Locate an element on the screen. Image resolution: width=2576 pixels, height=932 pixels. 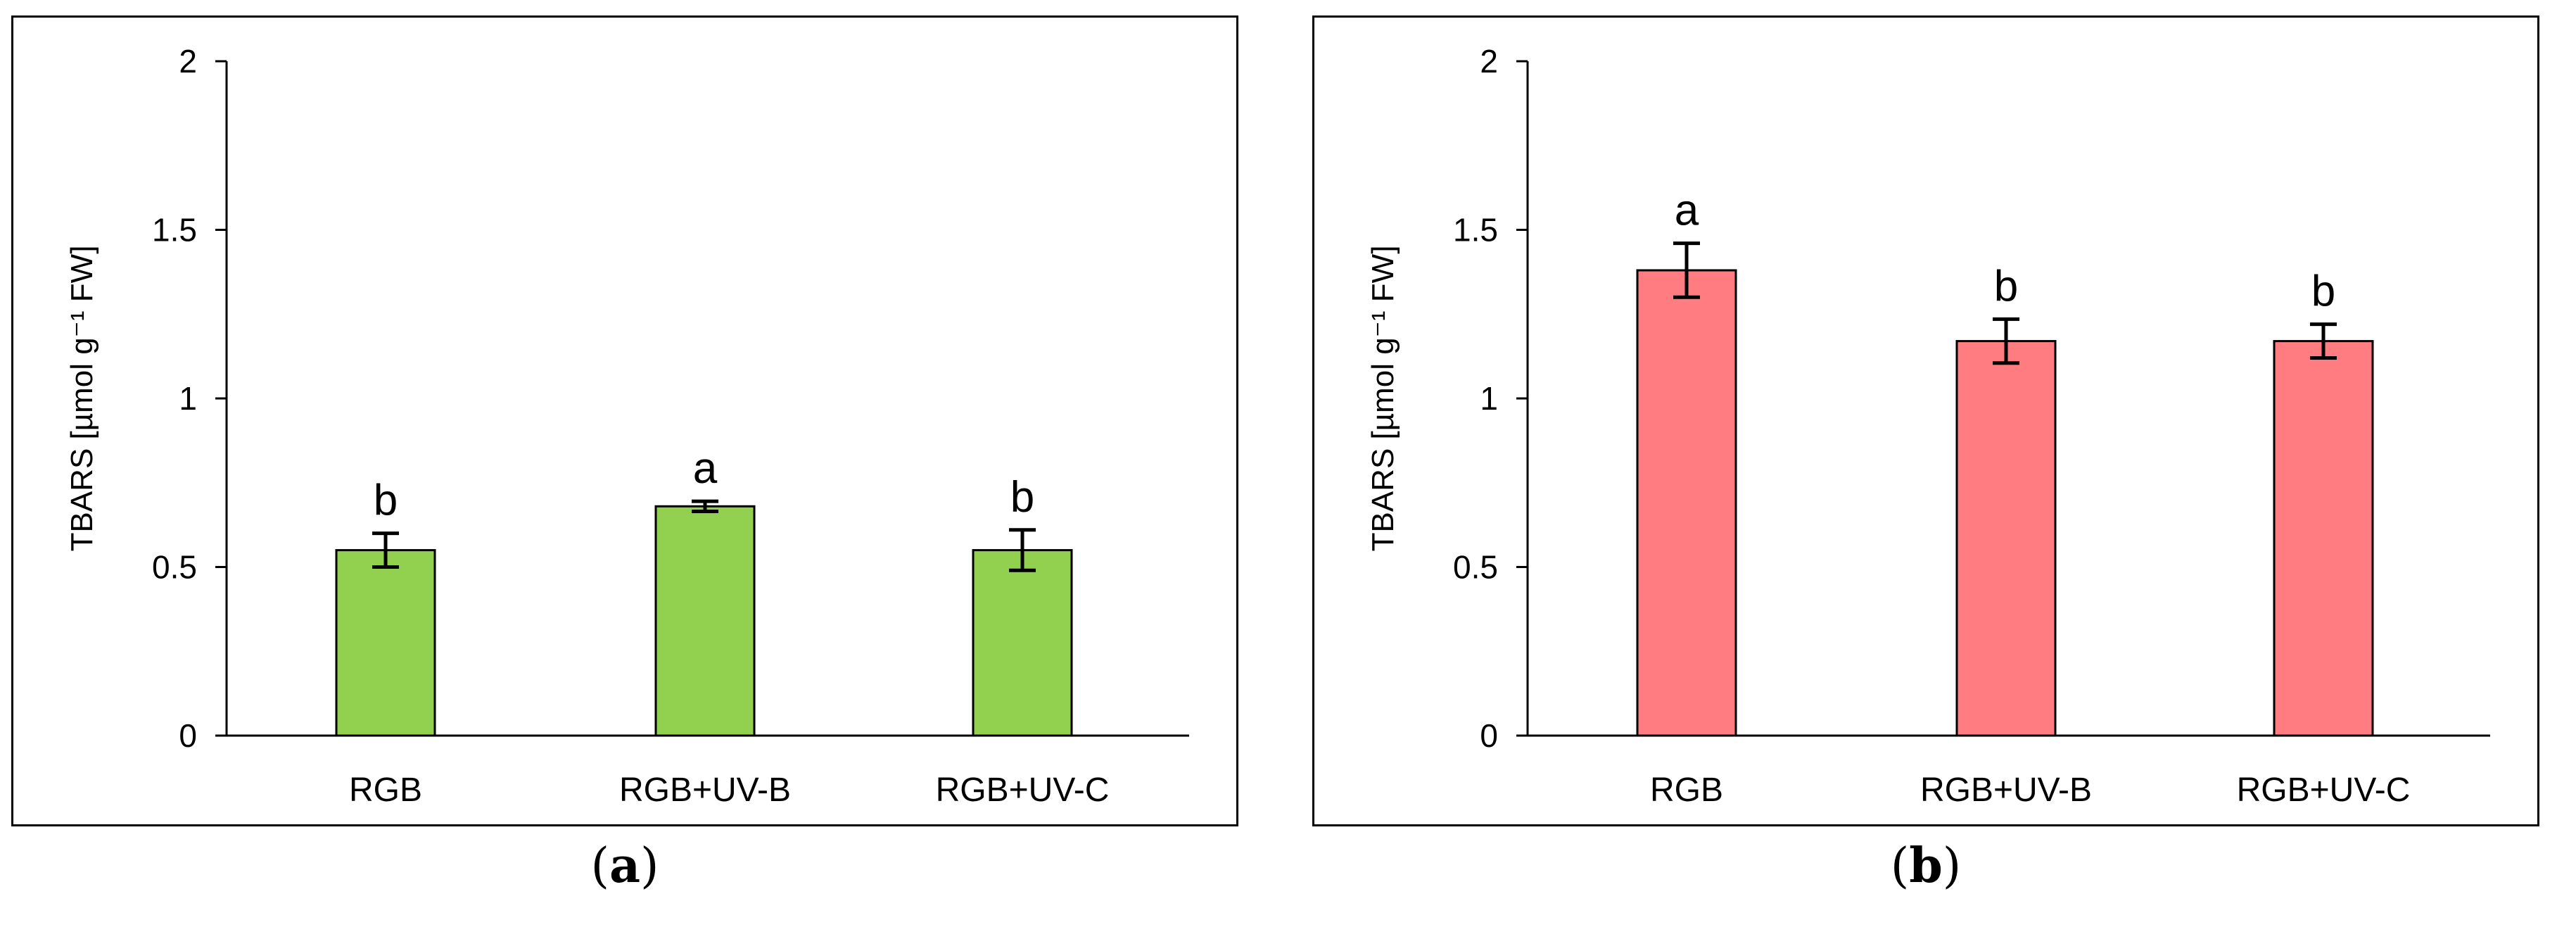
category-label-a-2: RGB+UV-B is located at coordinates (705, 790).